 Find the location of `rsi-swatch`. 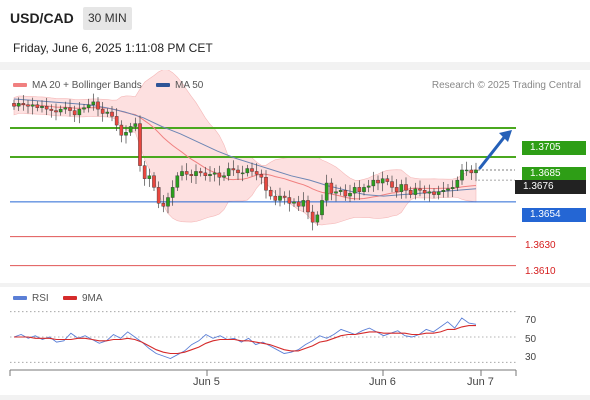

rsi-swatch is located at coordinates (20, 298).